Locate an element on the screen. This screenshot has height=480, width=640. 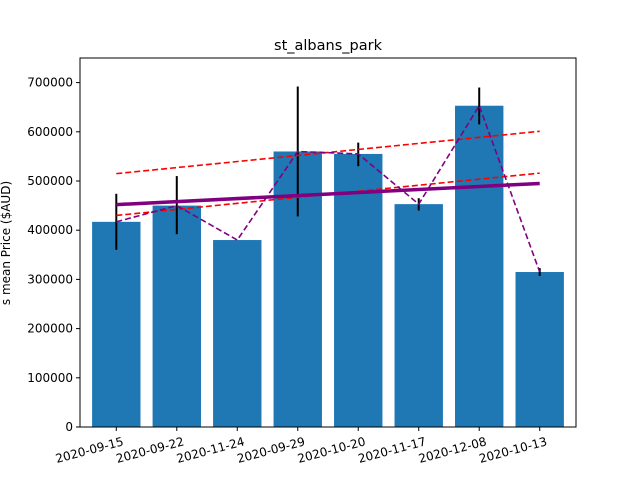
y-tick-label: 700000 is located at coordinates (50, 83).